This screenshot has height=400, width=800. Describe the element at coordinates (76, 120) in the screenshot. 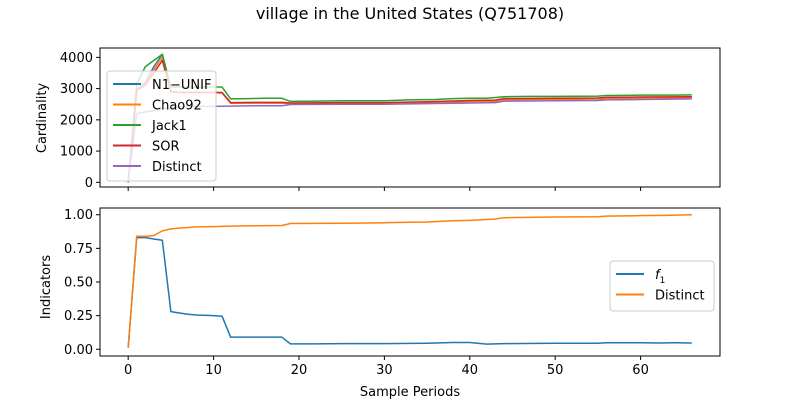

I see `top-y-tick-label: 2000` at that location.